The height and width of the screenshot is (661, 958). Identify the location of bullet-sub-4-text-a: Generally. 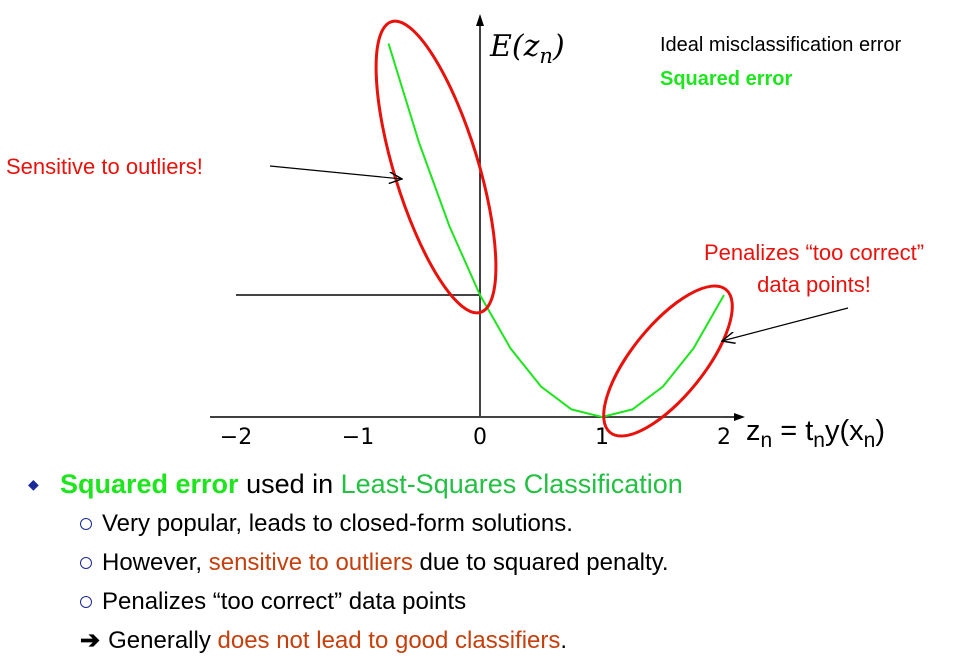
(163, 640).